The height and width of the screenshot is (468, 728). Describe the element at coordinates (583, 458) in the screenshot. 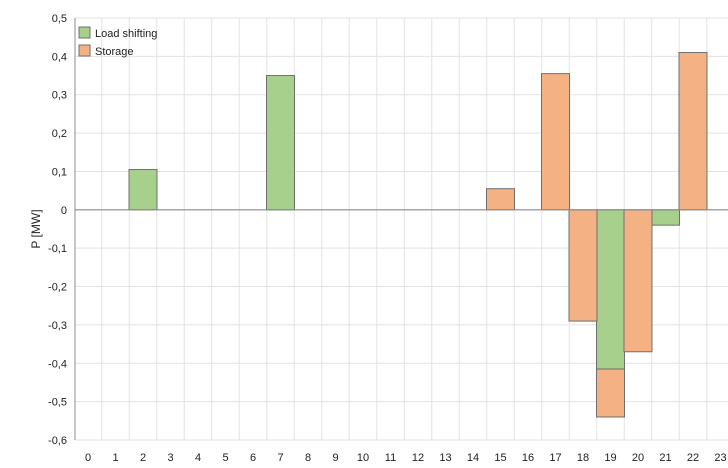

I see `x-tick-label: 18` at that location.